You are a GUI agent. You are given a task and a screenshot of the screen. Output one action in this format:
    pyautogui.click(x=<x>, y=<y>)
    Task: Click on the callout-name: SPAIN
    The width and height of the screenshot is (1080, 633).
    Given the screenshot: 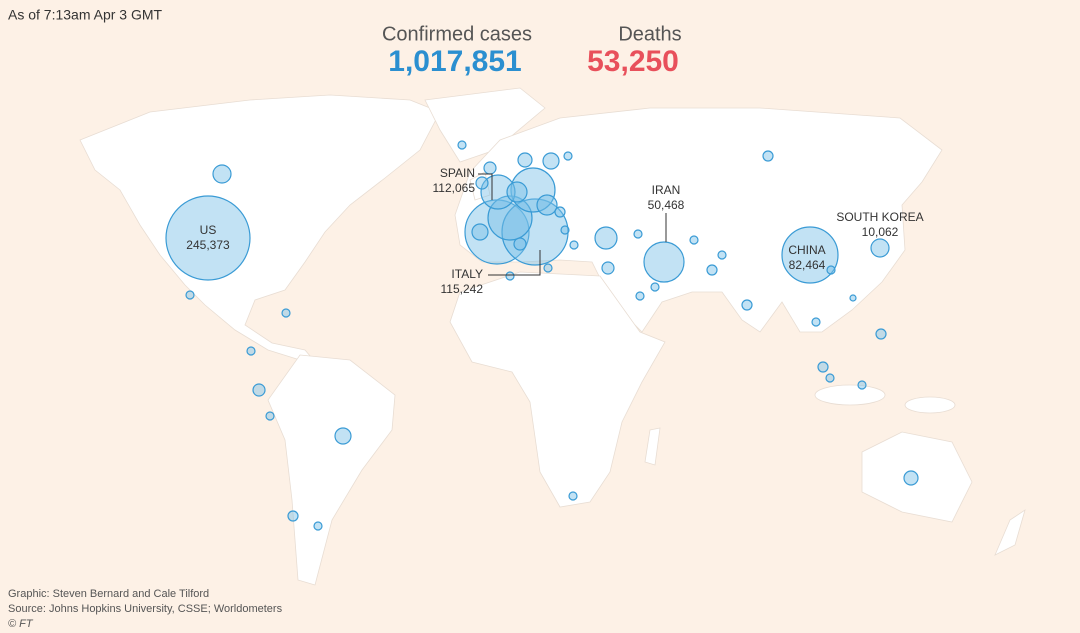 What is the action you would take?
    pyautogui.click(x=457, y=173)
    